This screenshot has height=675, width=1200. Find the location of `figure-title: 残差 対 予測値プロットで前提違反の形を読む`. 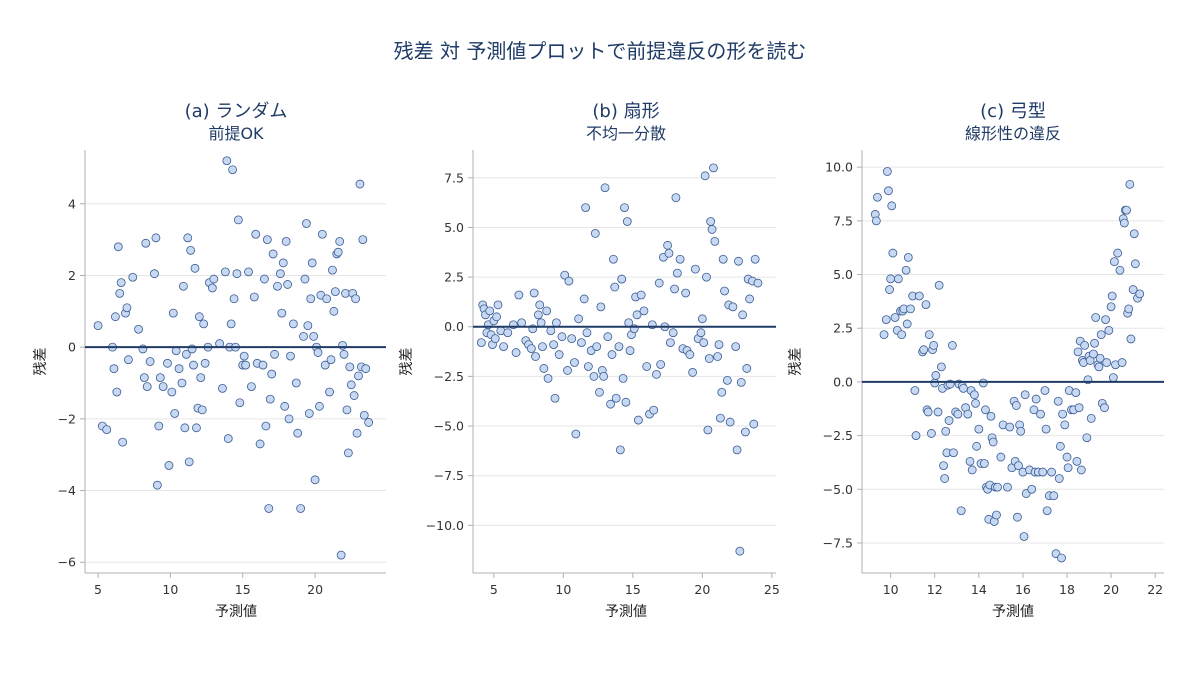

figure-title: 残差 対 予測値プロットで前提違反の形を読む is located at coordinates (600, 51).